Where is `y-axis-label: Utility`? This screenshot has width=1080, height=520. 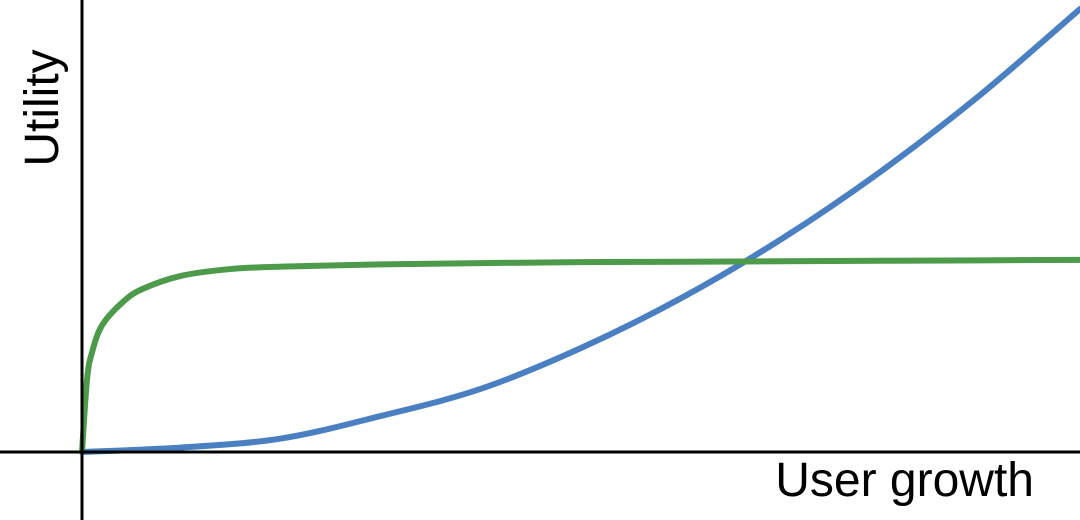 y-axis-label: Utility is located at coordinates (42, 107).